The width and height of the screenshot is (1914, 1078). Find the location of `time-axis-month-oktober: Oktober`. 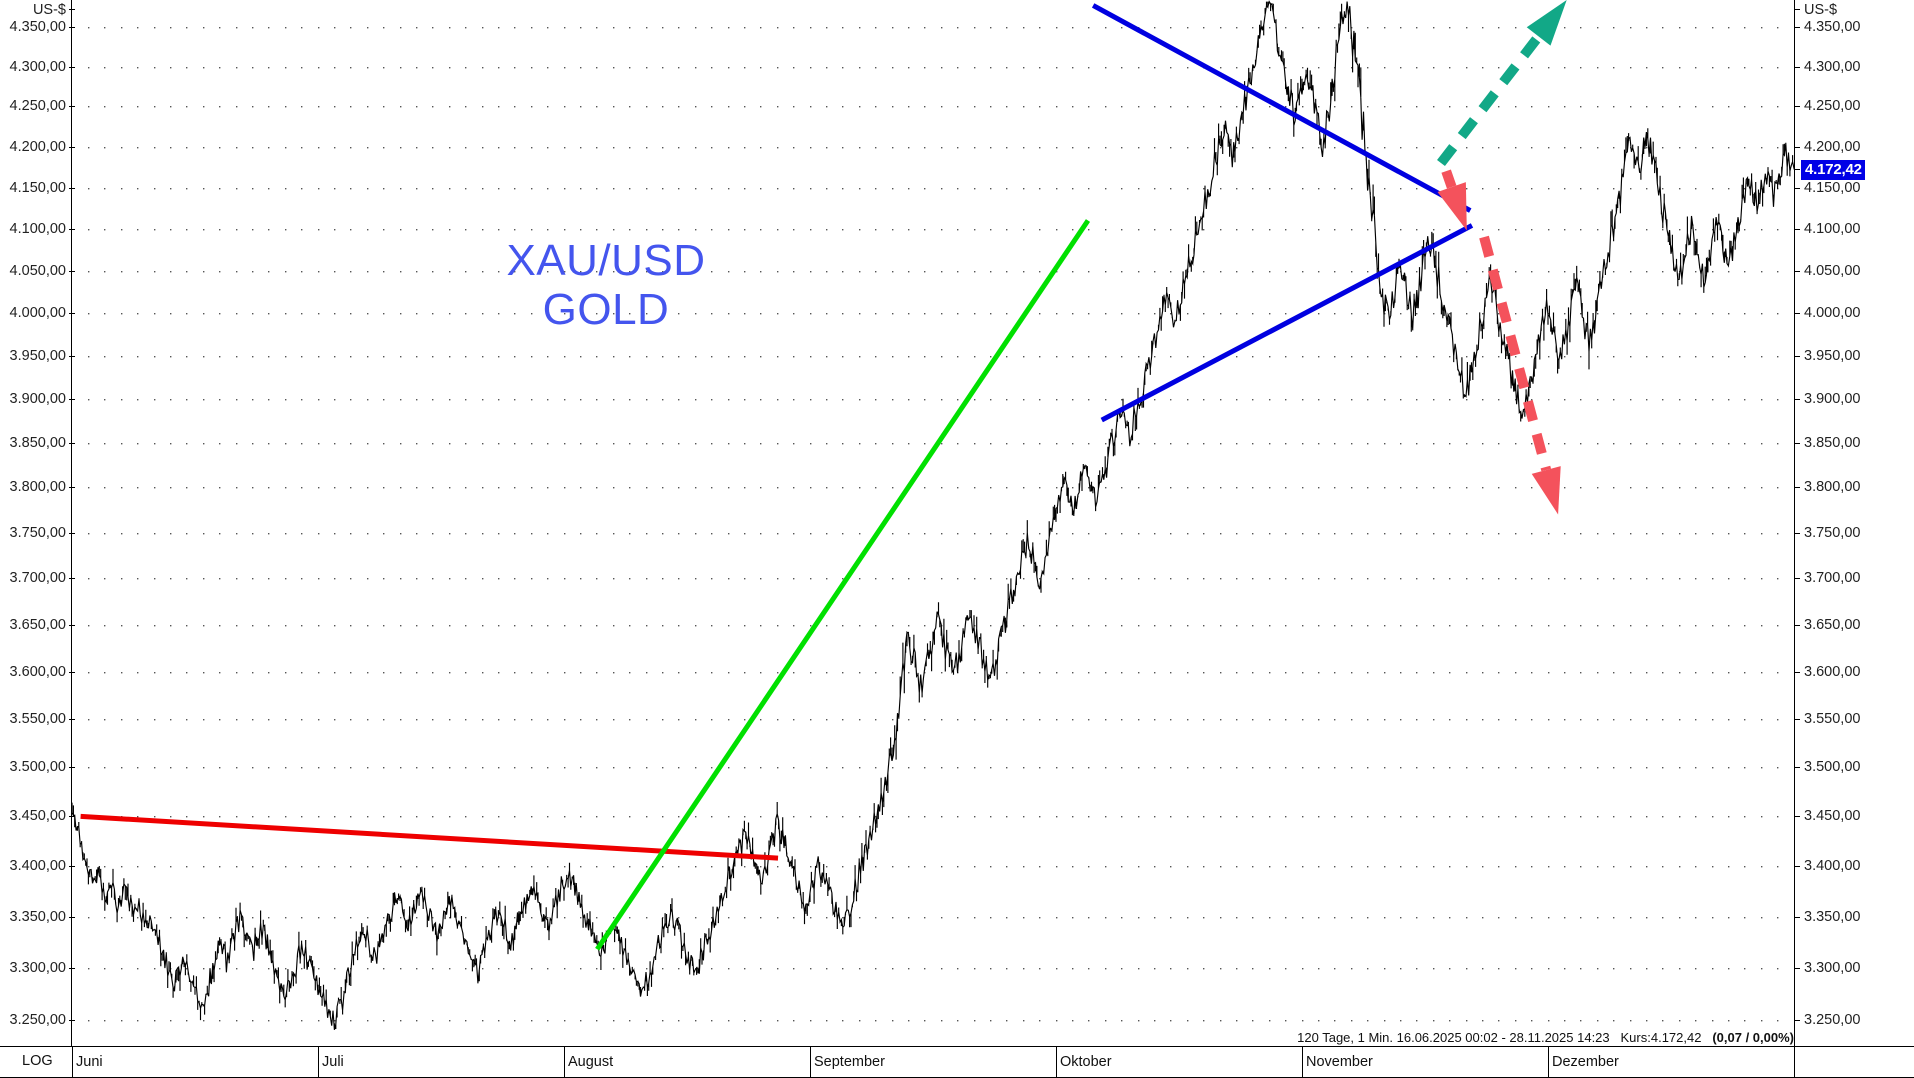

time-axis-month-oktober: Oktober is located at coordinates (1179, 1062).